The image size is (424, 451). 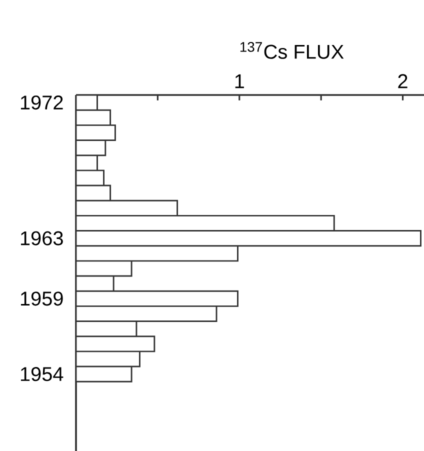 What do you see at coordinates (41, 299) in the screenshot?
I see `y-tick-label: 1959` at bounding box center [41, 299].